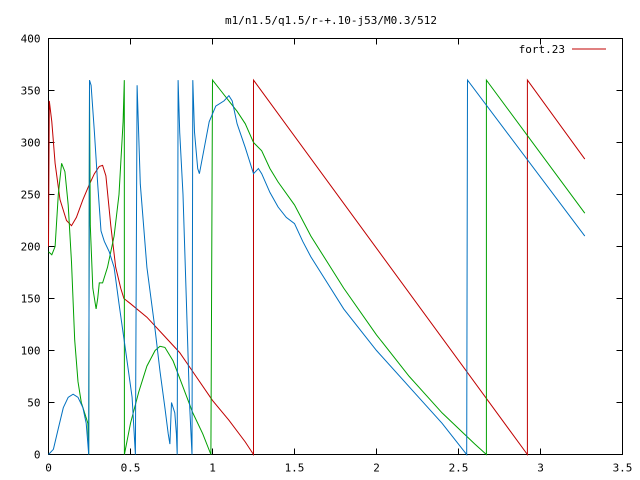 The height and width of the screenshot is (480, 640). Describe the element at coordinates (33, 403) in the screenshot. I see `y-tick-label: 50` at that location.